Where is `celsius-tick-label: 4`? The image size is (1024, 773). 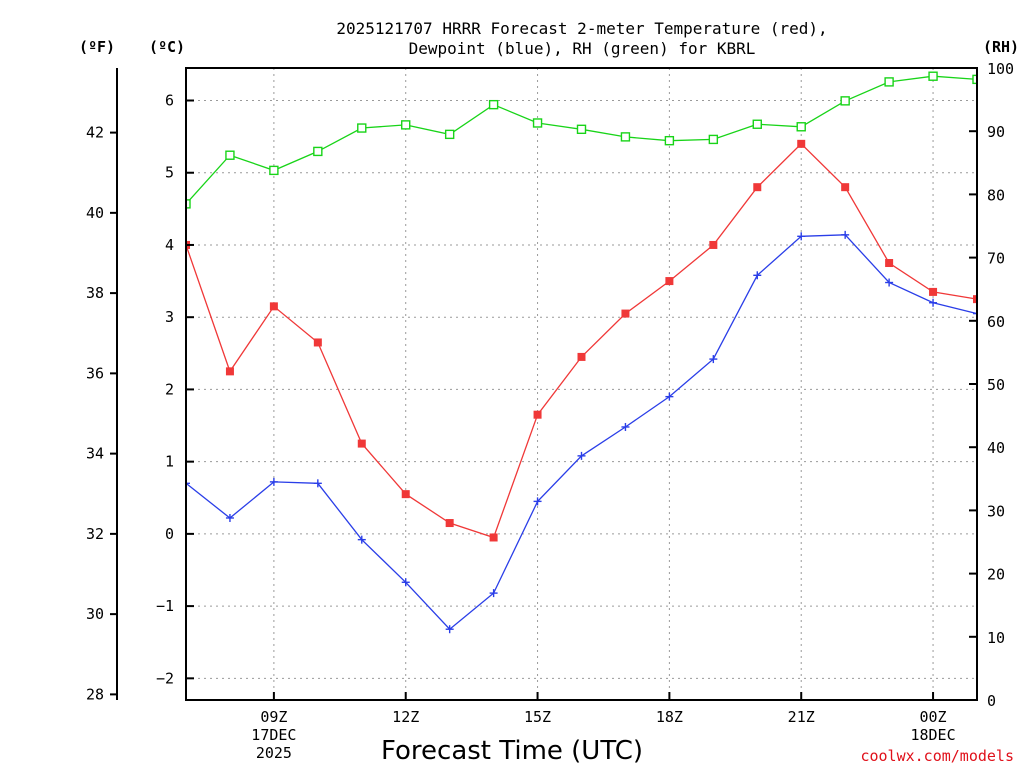
celsius-tick-label: 4 is located at coordinates (169, 245).